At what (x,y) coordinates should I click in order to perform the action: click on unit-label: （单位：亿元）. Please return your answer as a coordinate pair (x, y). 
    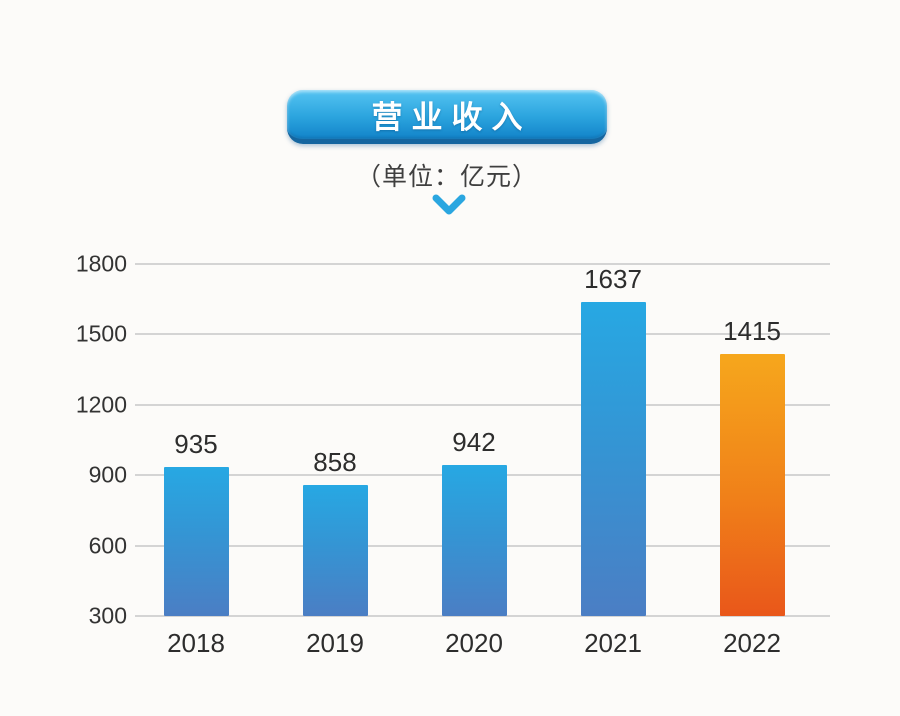
    Looking at the image, I should click on (446, 177).